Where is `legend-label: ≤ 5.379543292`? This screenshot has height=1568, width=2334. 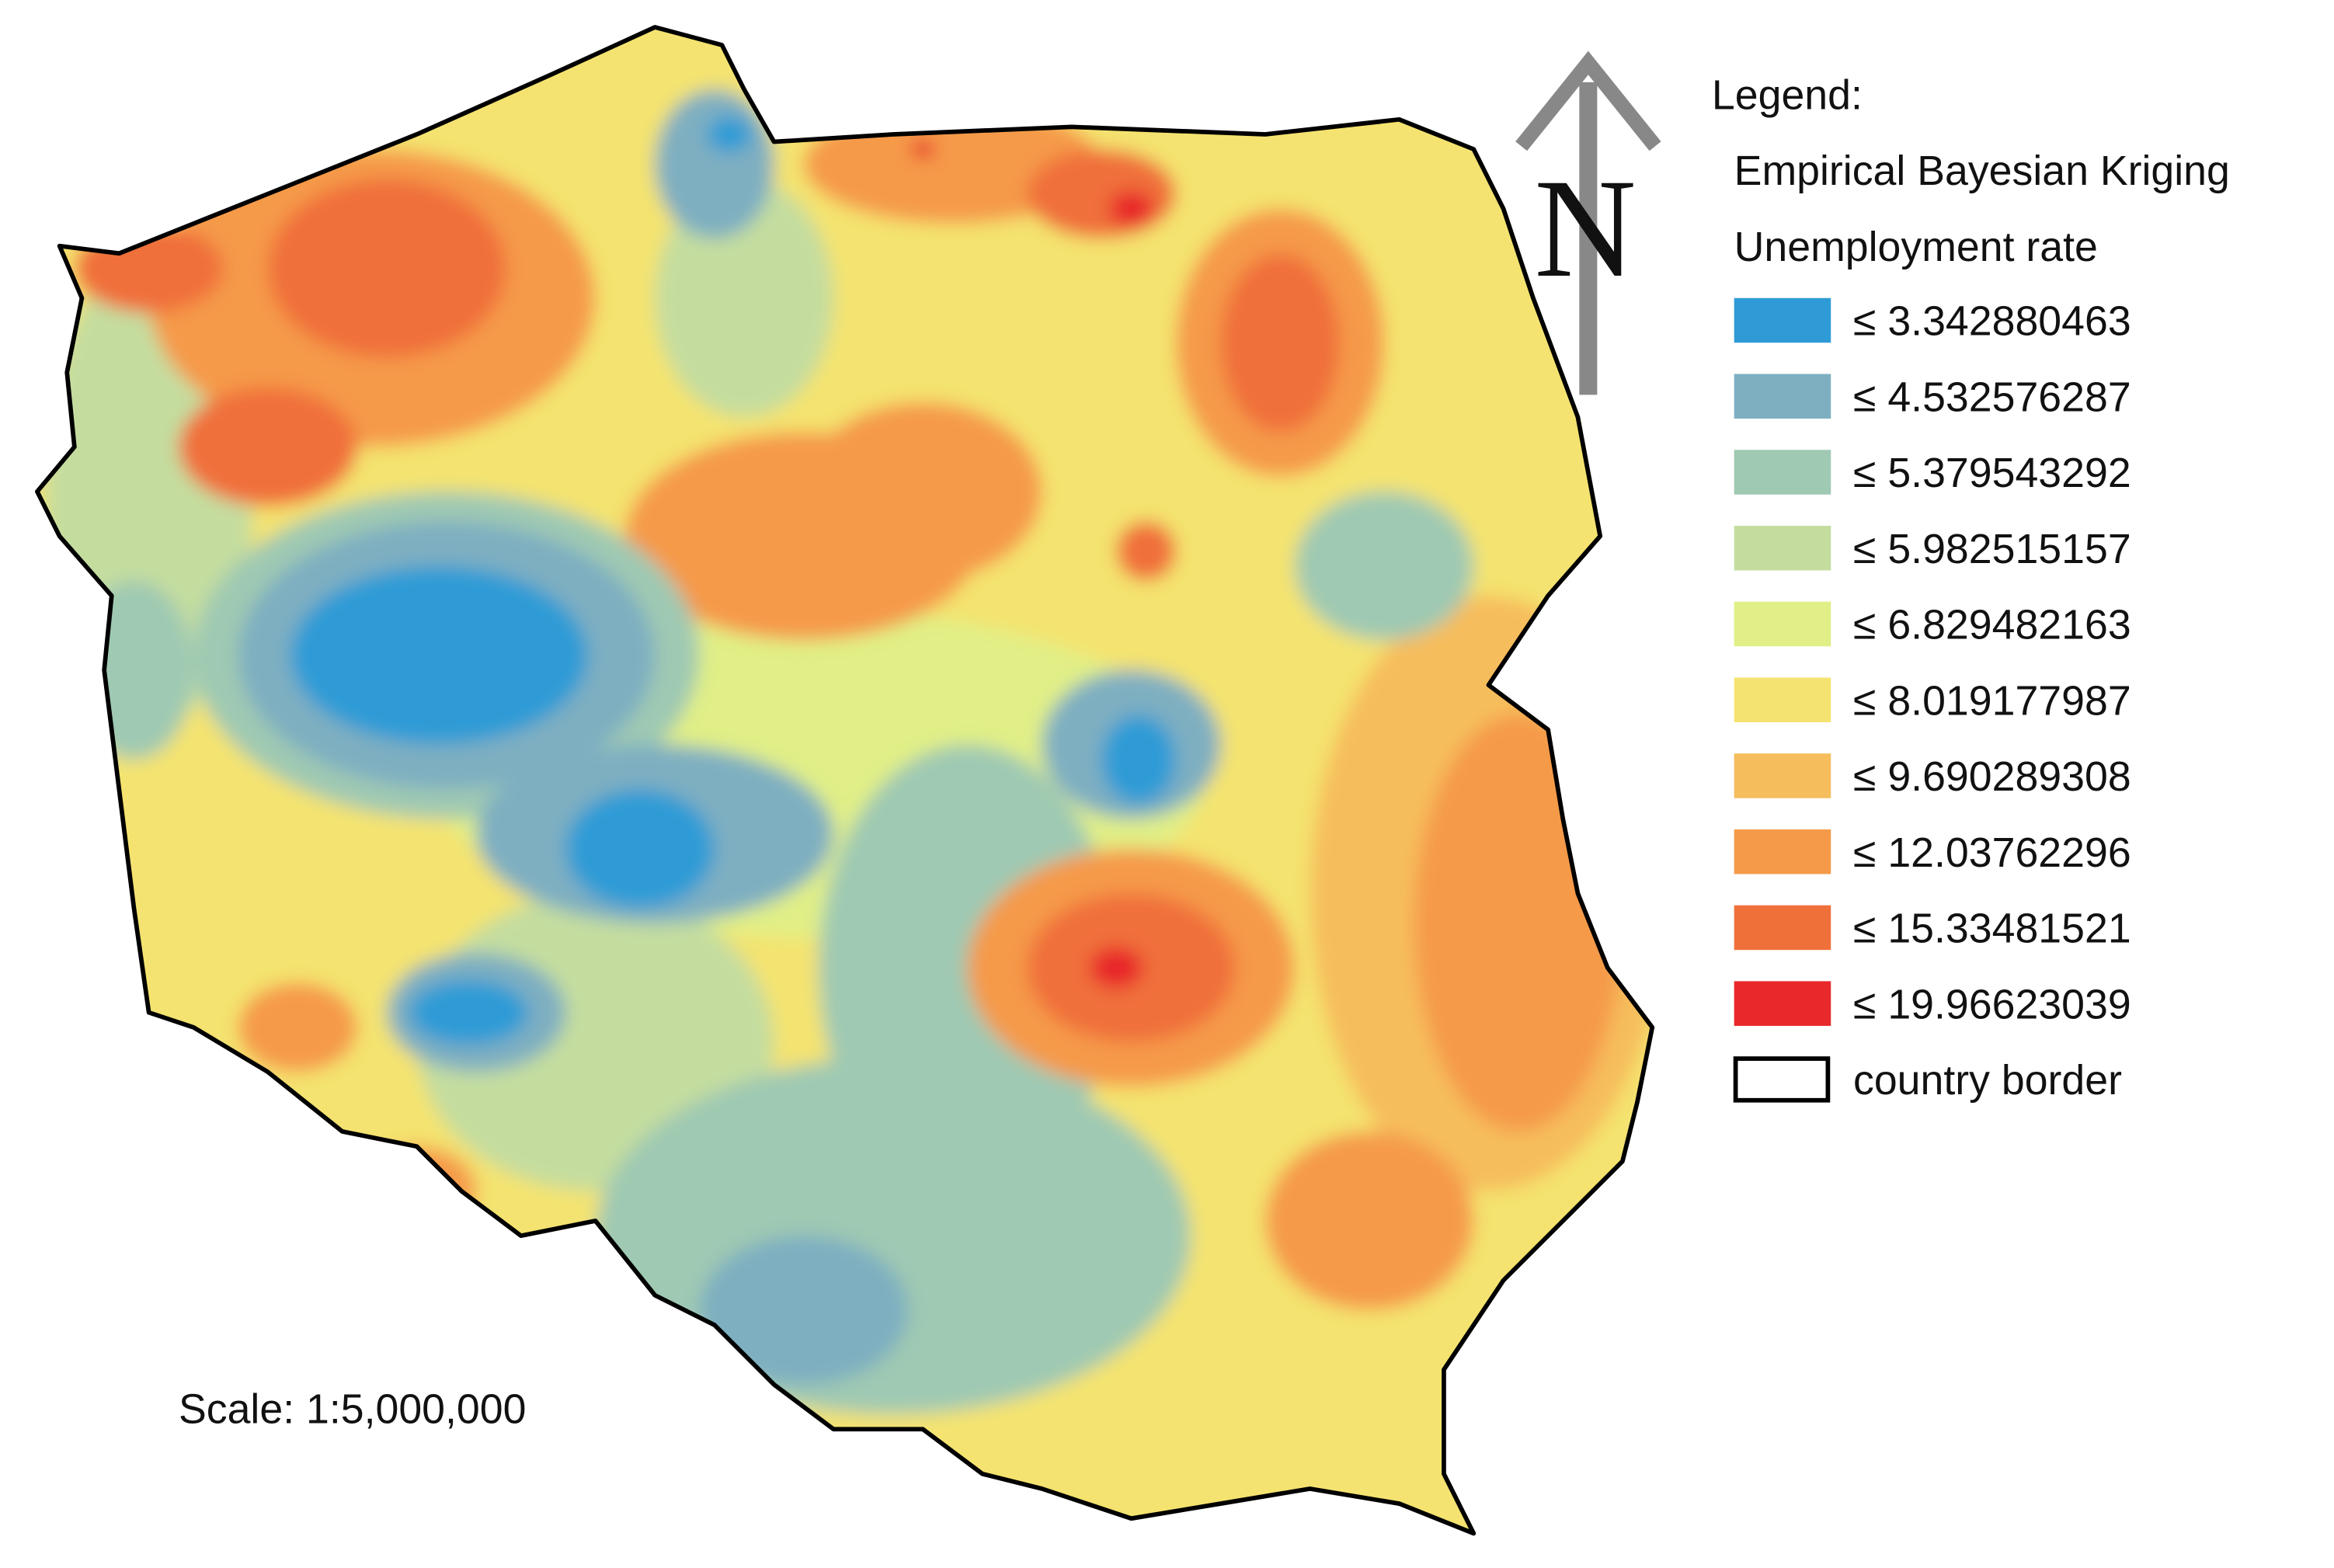
legend-label: ≤ 5.379543292 is located at coordinates (1992, 473).